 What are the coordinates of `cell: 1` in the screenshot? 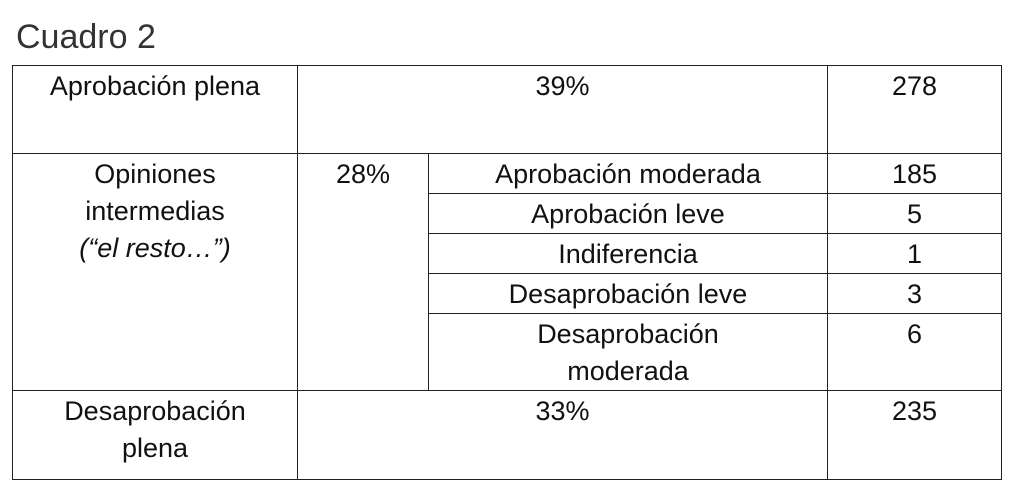 It's located at (915, 253).